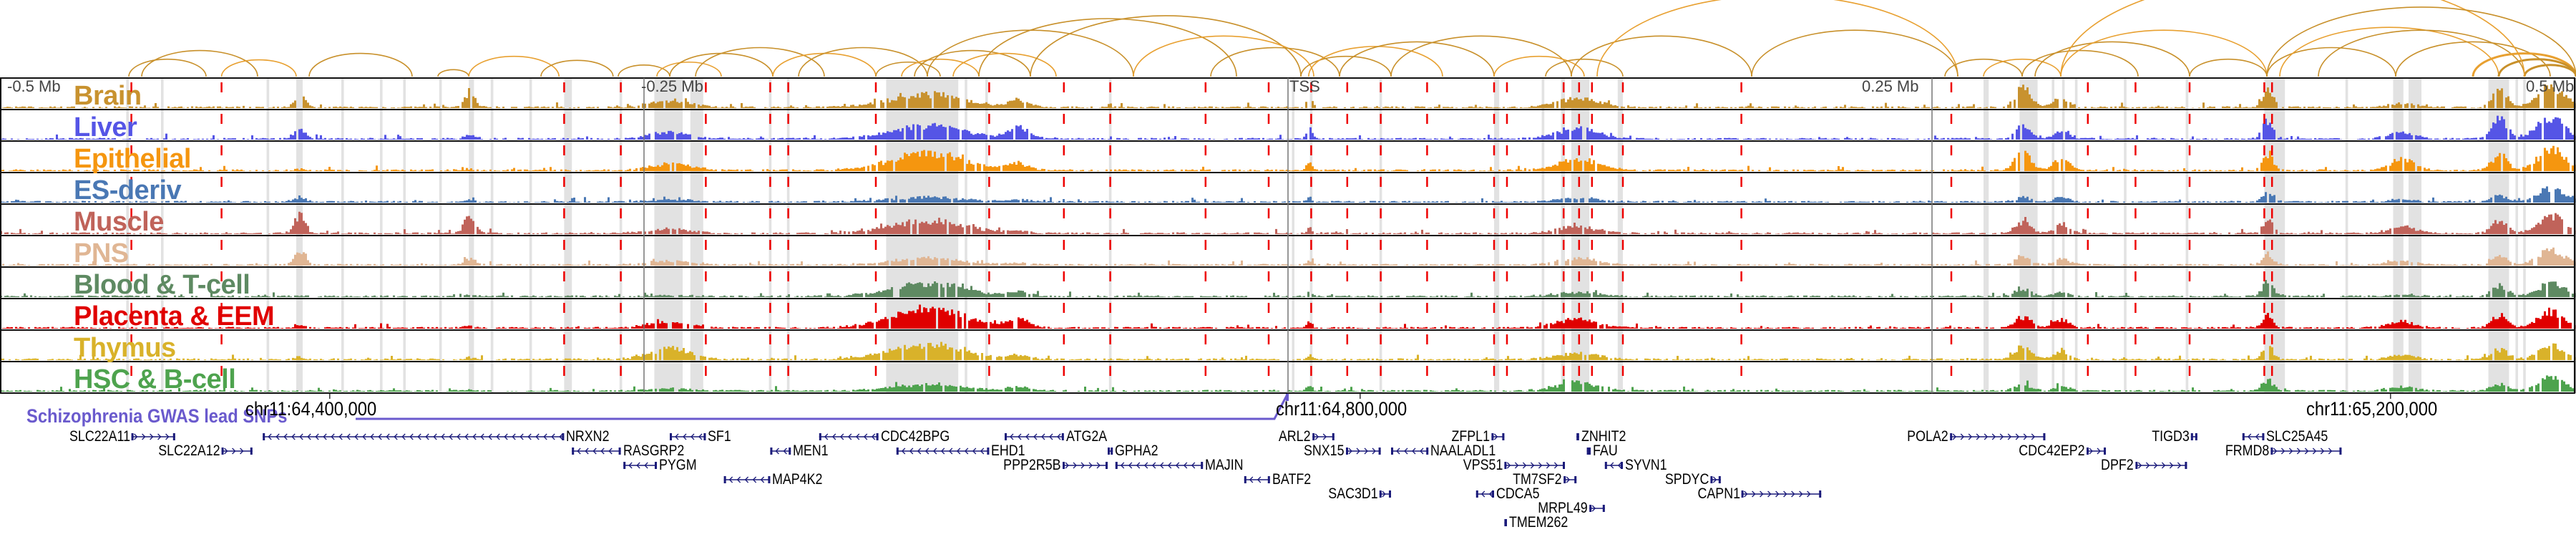 The width and height of the screenshot is (2576, 537). Describe the element at coordinates (1341, 409) in the screenshot. I see `chr-coordinate-label: chr11:64,800,000` at that location.